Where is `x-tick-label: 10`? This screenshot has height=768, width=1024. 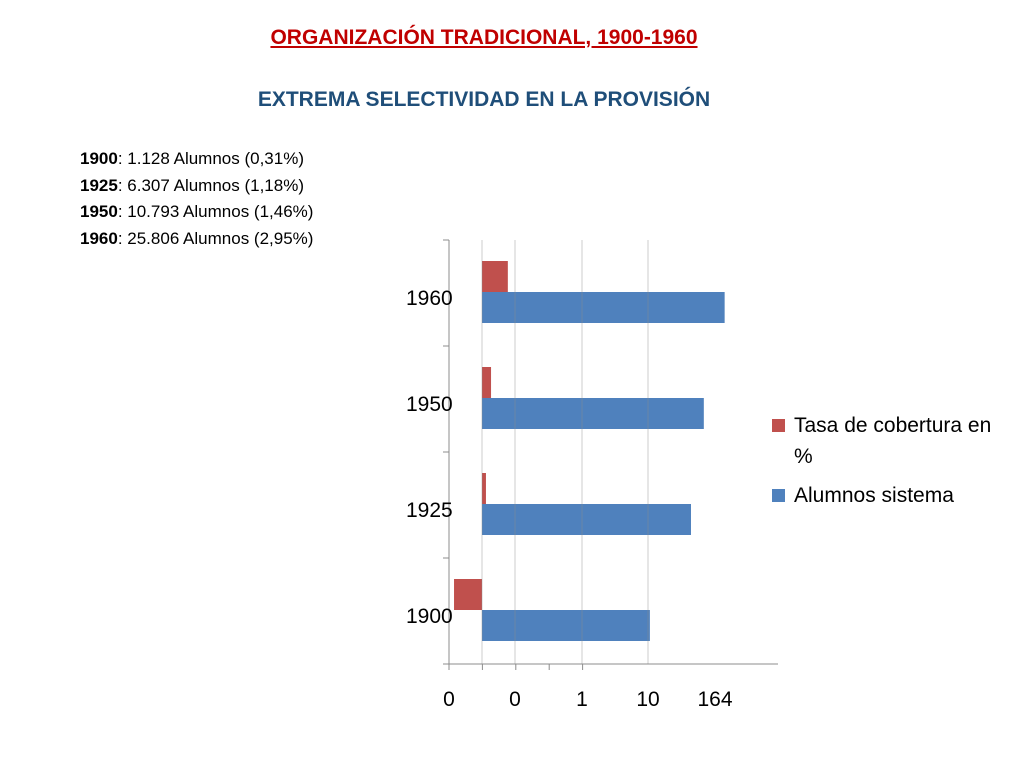 x-tick-label: 10 is located at coordinates (647, 699).